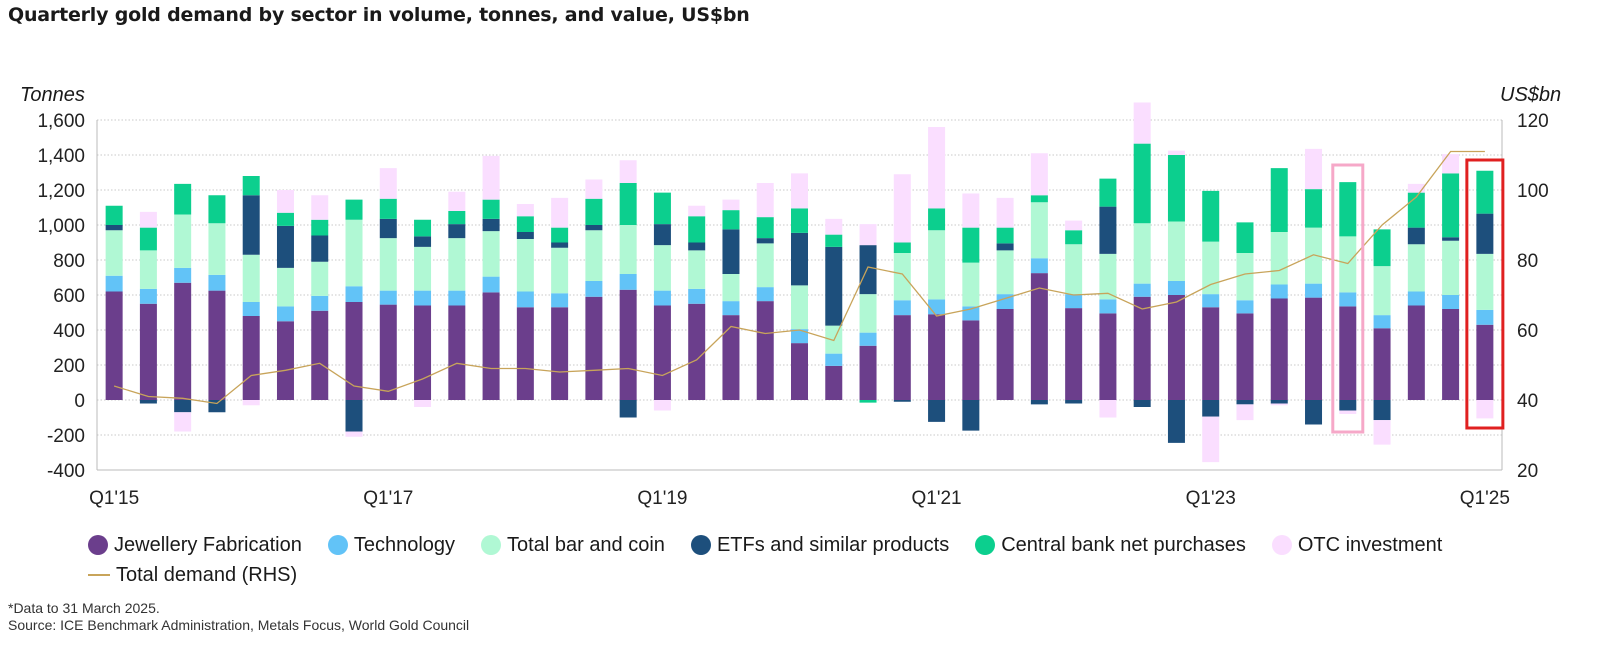 This screenshot has width=1600, height=654. Describe the element at coordinates (1527, 471) in the screenshot. I see `y-right-tick-label: 20` at that location.